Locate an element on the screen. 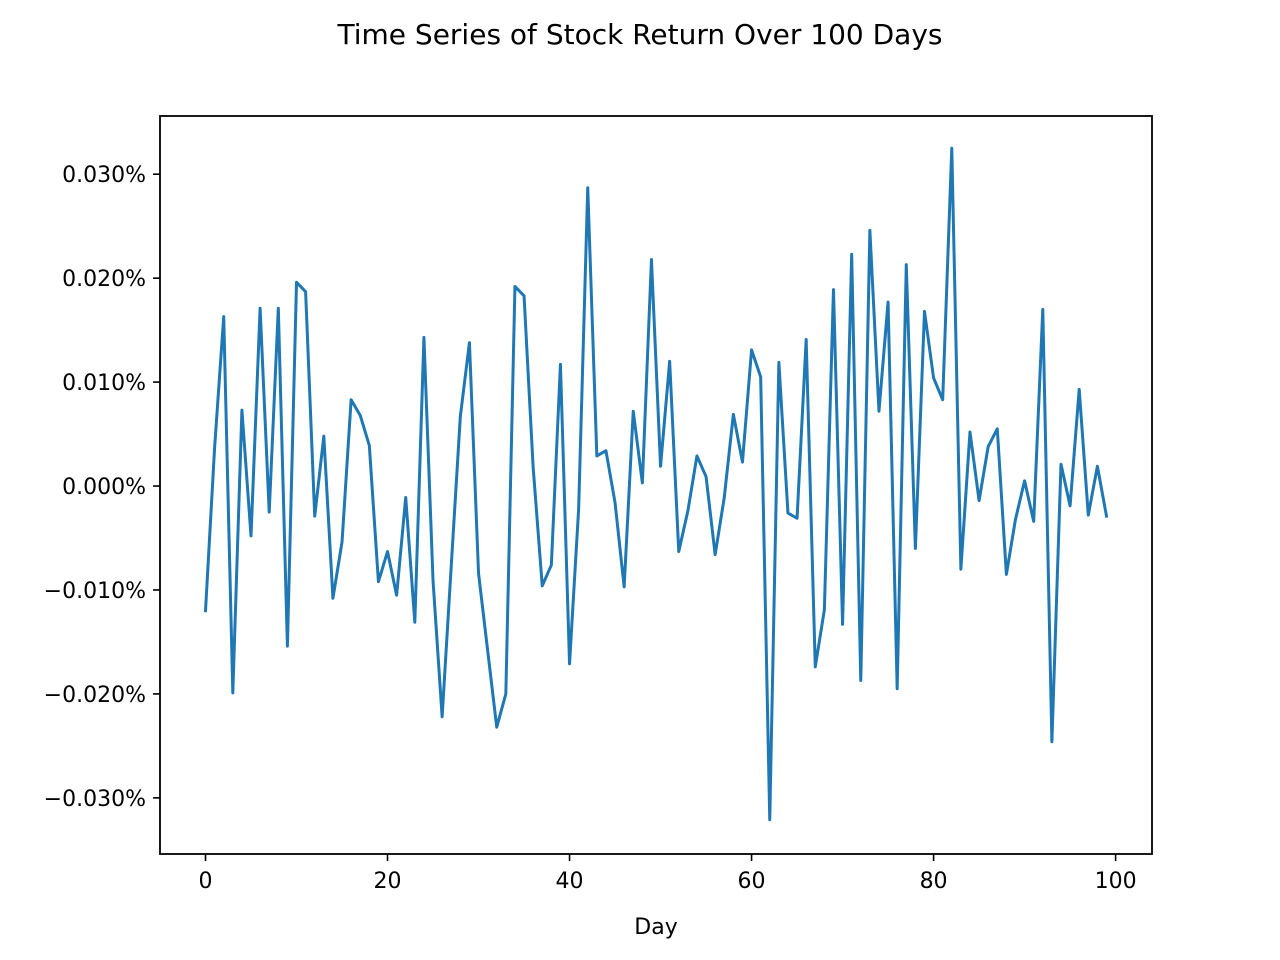 The image size is (1280, 960). x-tick-label: 40 is located at coordinates (570, 881).